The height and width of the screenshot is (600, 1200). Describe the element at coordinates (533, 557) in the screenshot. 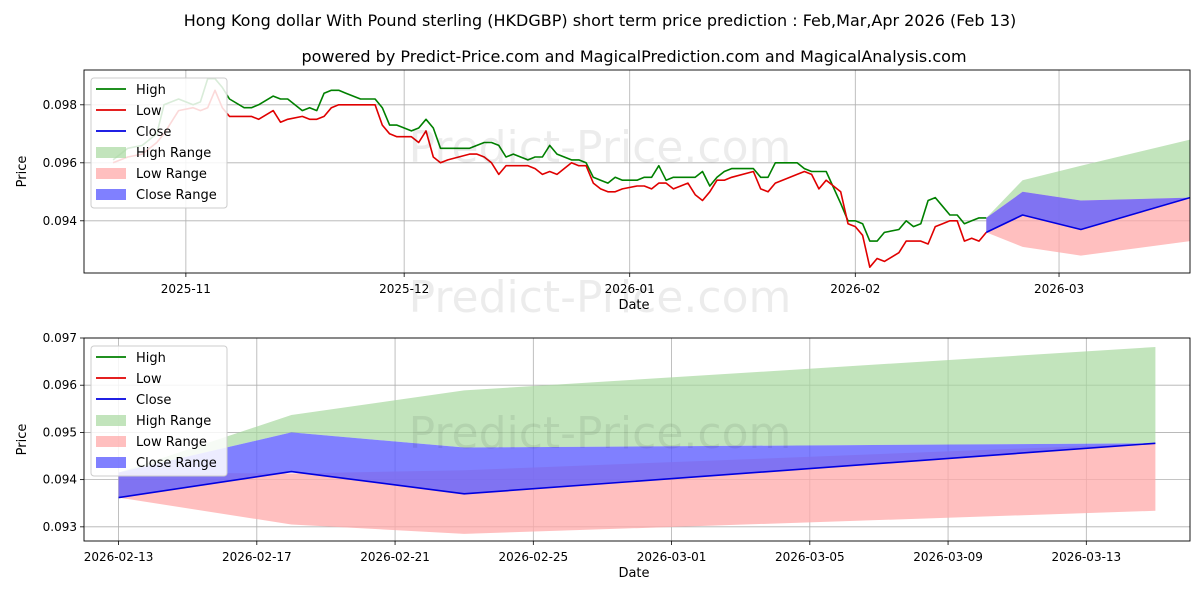

I see `x-tick-label: 2026-02-25` at that location.